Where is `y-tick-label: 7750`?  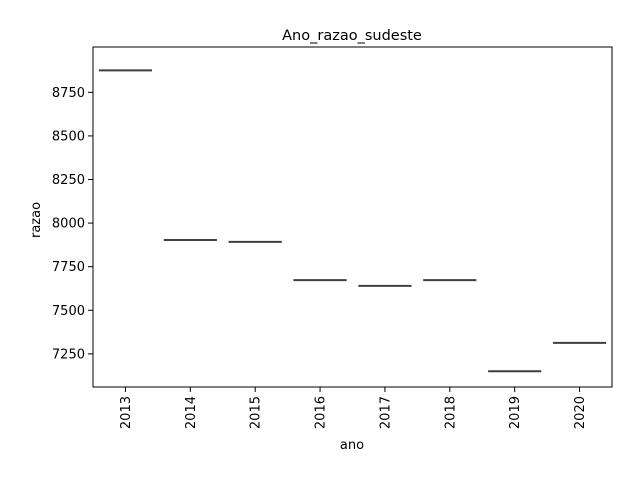 y-tick-label: 7750 is located at coordinates (68, 267).